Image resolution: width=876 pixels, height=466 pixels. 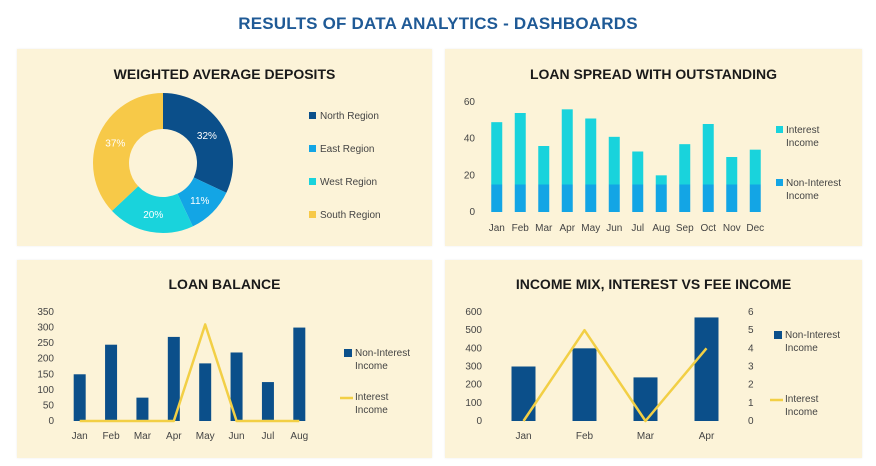 What do you see at coordinates (614, 160) in the screenshot?
I see `bar-interest-income-jun` at bounding box center [614, 160].